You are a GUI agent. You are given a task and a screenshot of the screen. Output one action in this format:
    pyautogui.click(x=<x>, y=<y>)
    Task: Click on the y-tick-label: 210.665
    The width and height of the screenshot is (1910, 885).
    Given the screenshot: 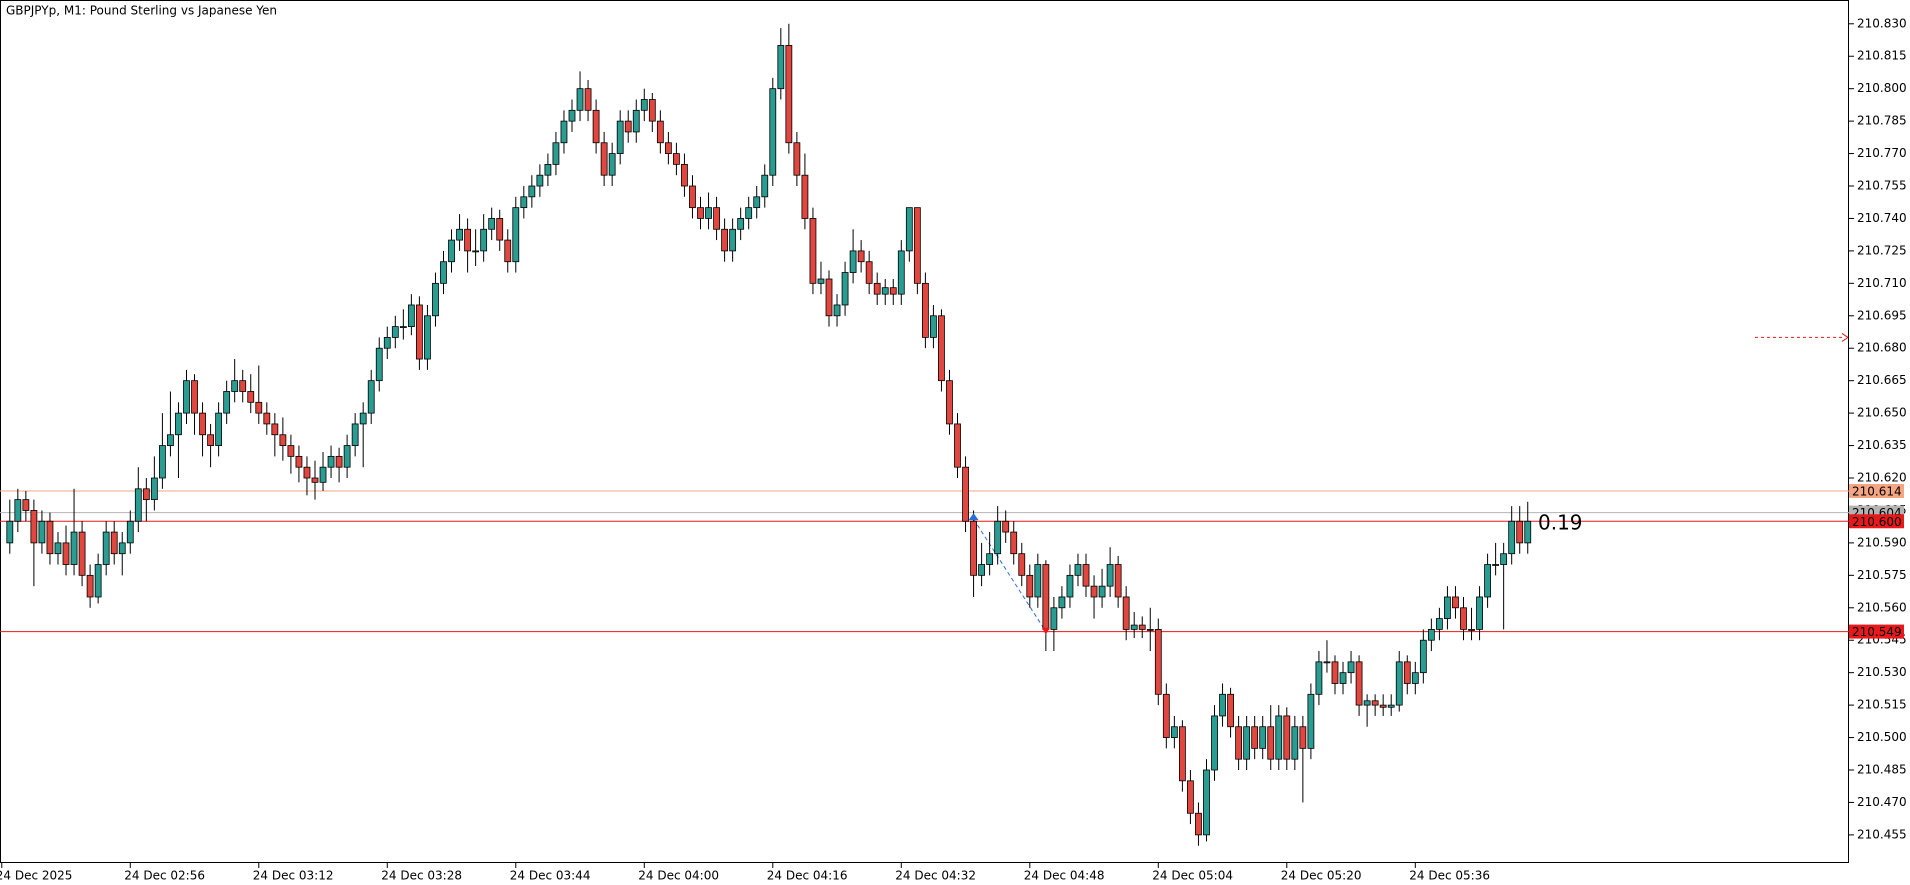 What is the action you would take?
    pyautogui.click(x=1882, y=380)
    